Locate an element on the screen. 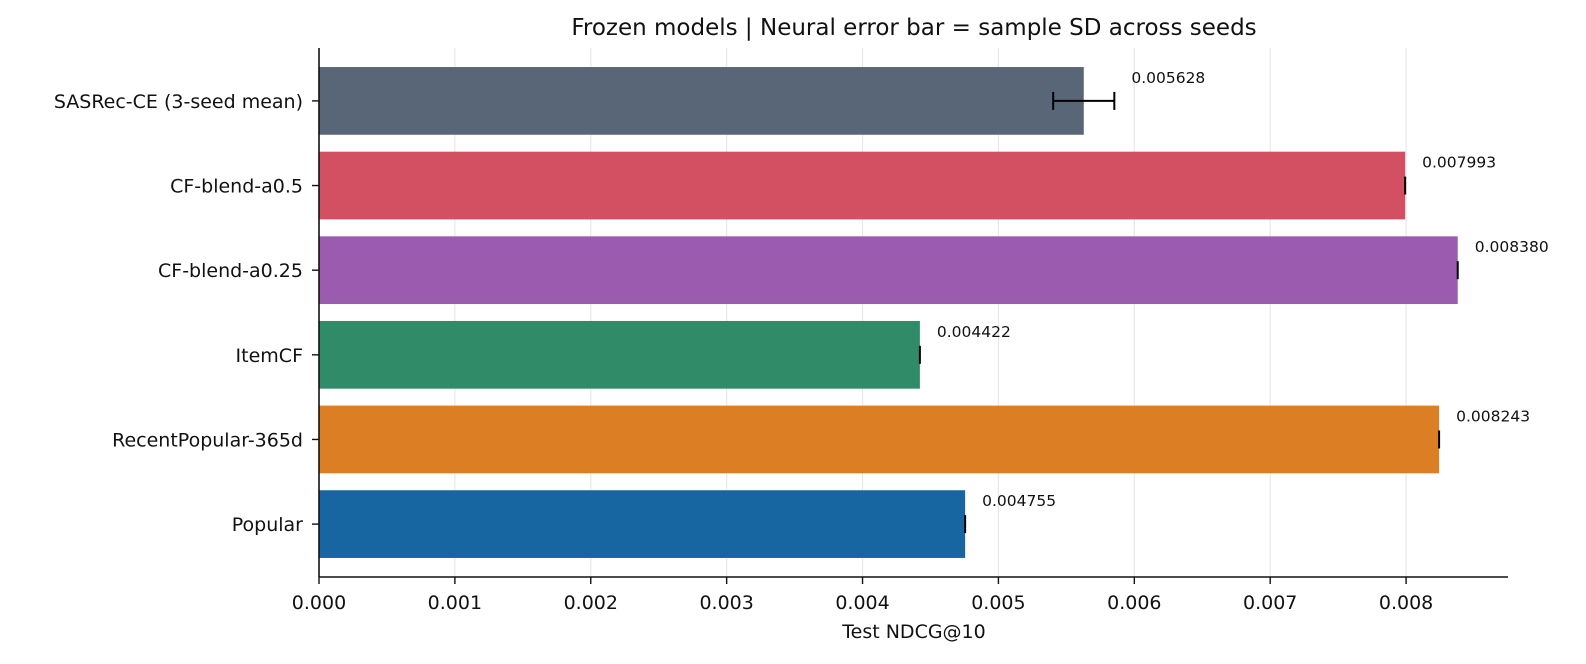 Image resolution: width=1586 pixels, height=664 pixels. category-label: CF-blend-a0.5 is located at coordinates (236, 187).